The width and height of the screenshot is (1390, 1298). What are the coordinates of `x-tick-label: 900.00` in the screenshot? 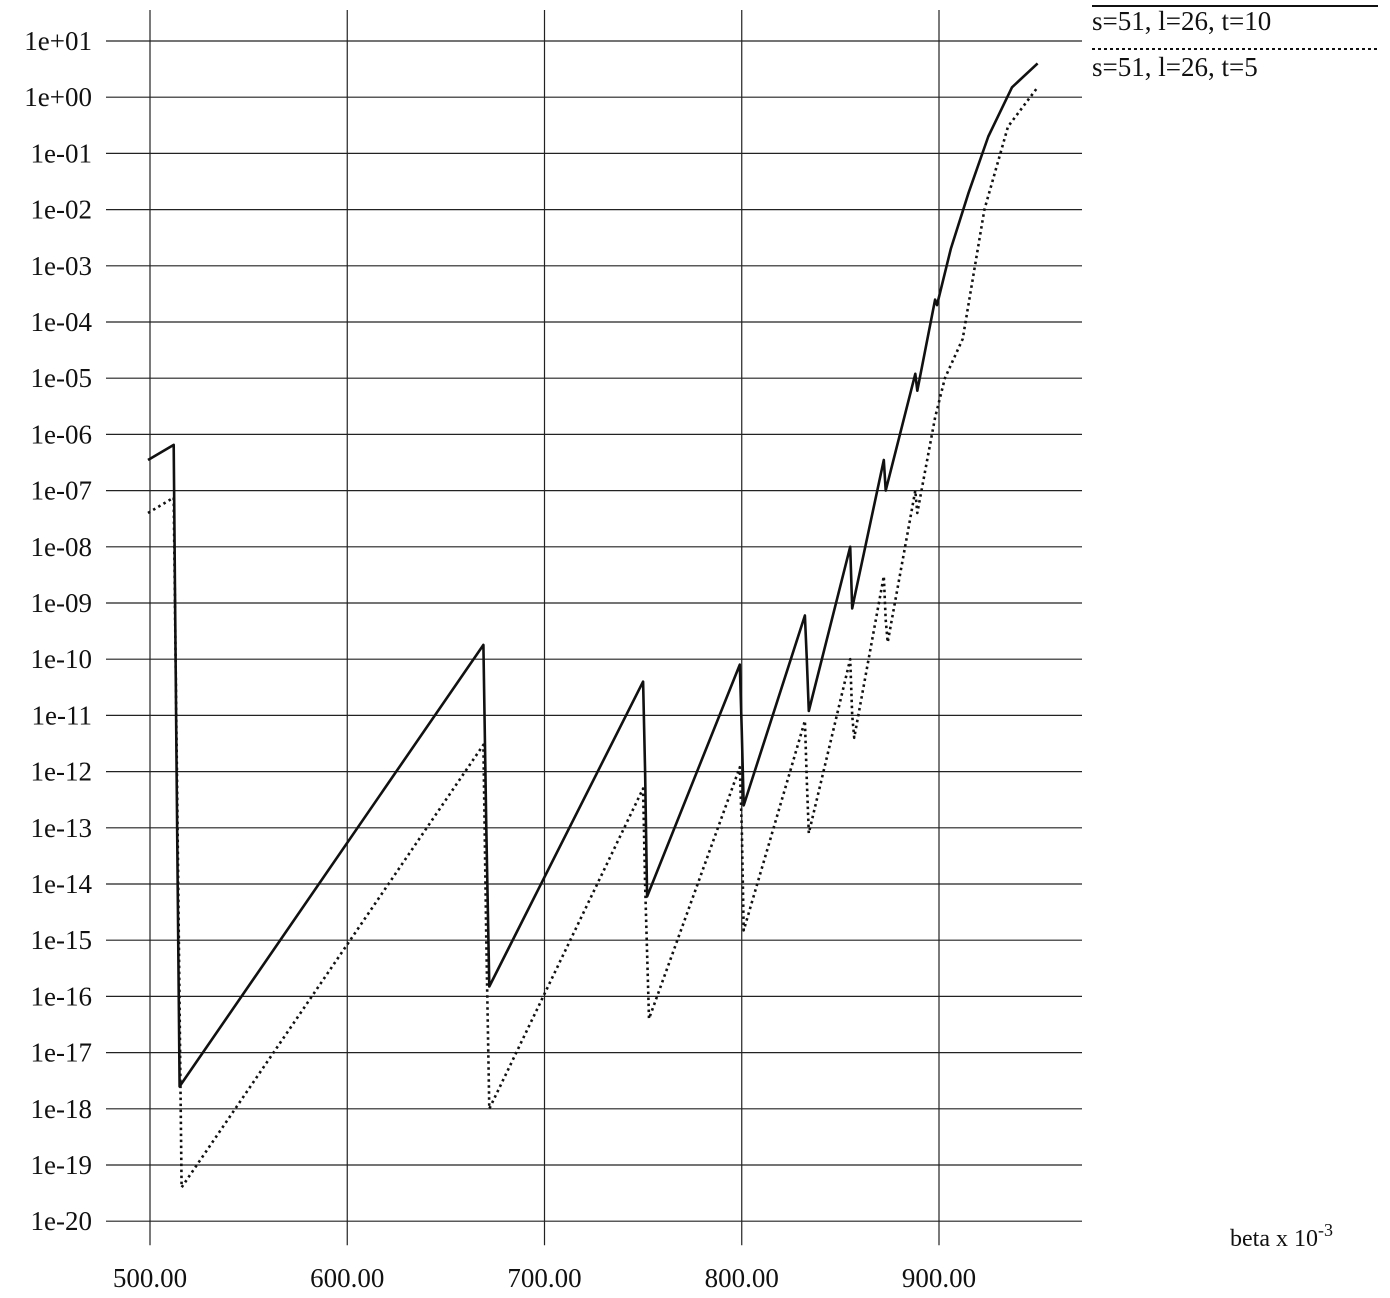 It's located at (939, 1278).